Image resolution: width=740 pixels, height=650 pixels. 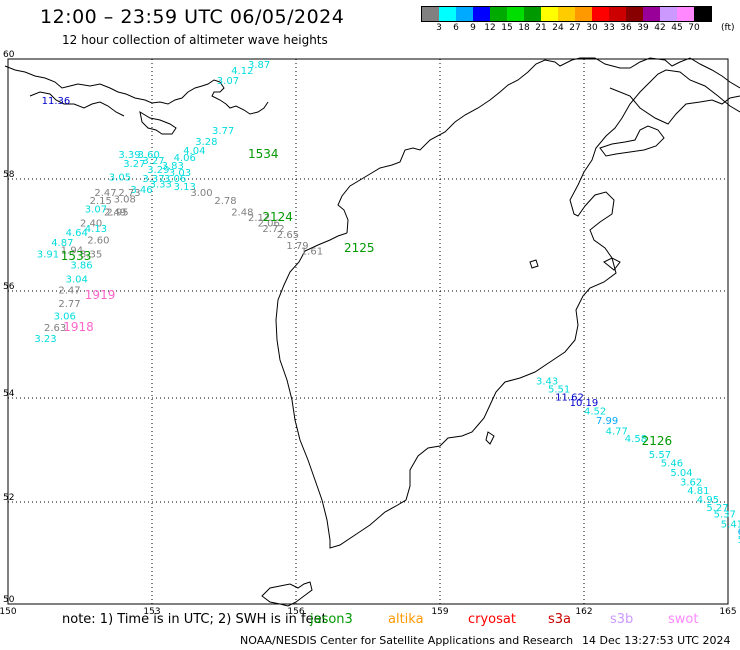 I want to click on satellite-jason3: jason3, so click(x=331, y=619).